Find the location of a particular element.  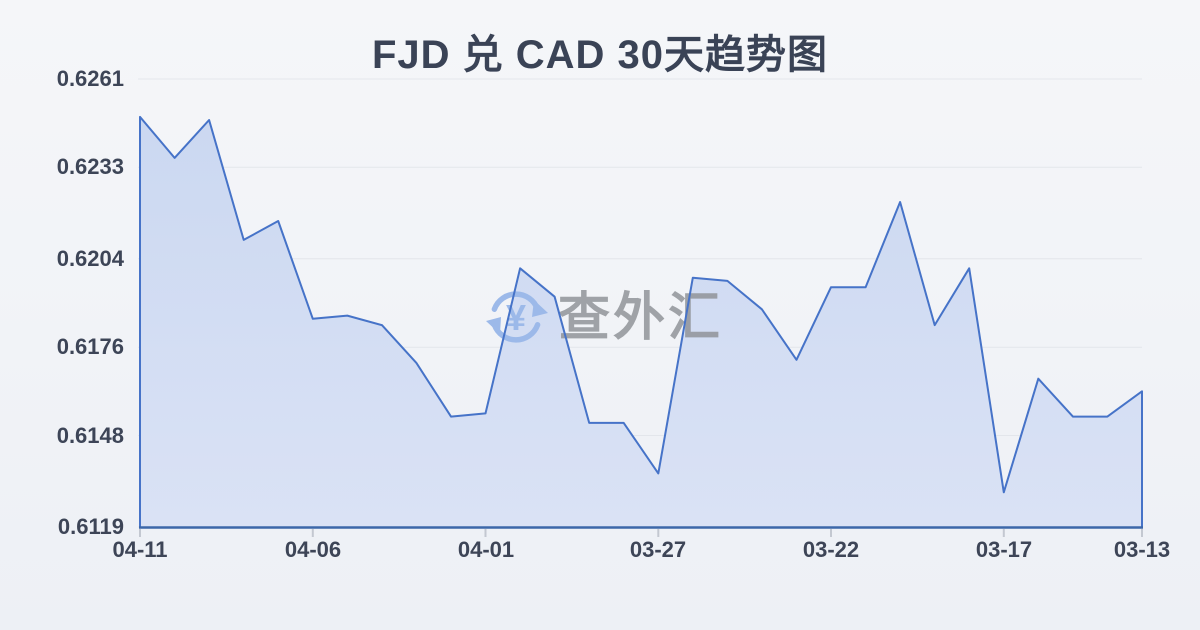

arrowhead-right-icon is located at coordinates (540, 308).